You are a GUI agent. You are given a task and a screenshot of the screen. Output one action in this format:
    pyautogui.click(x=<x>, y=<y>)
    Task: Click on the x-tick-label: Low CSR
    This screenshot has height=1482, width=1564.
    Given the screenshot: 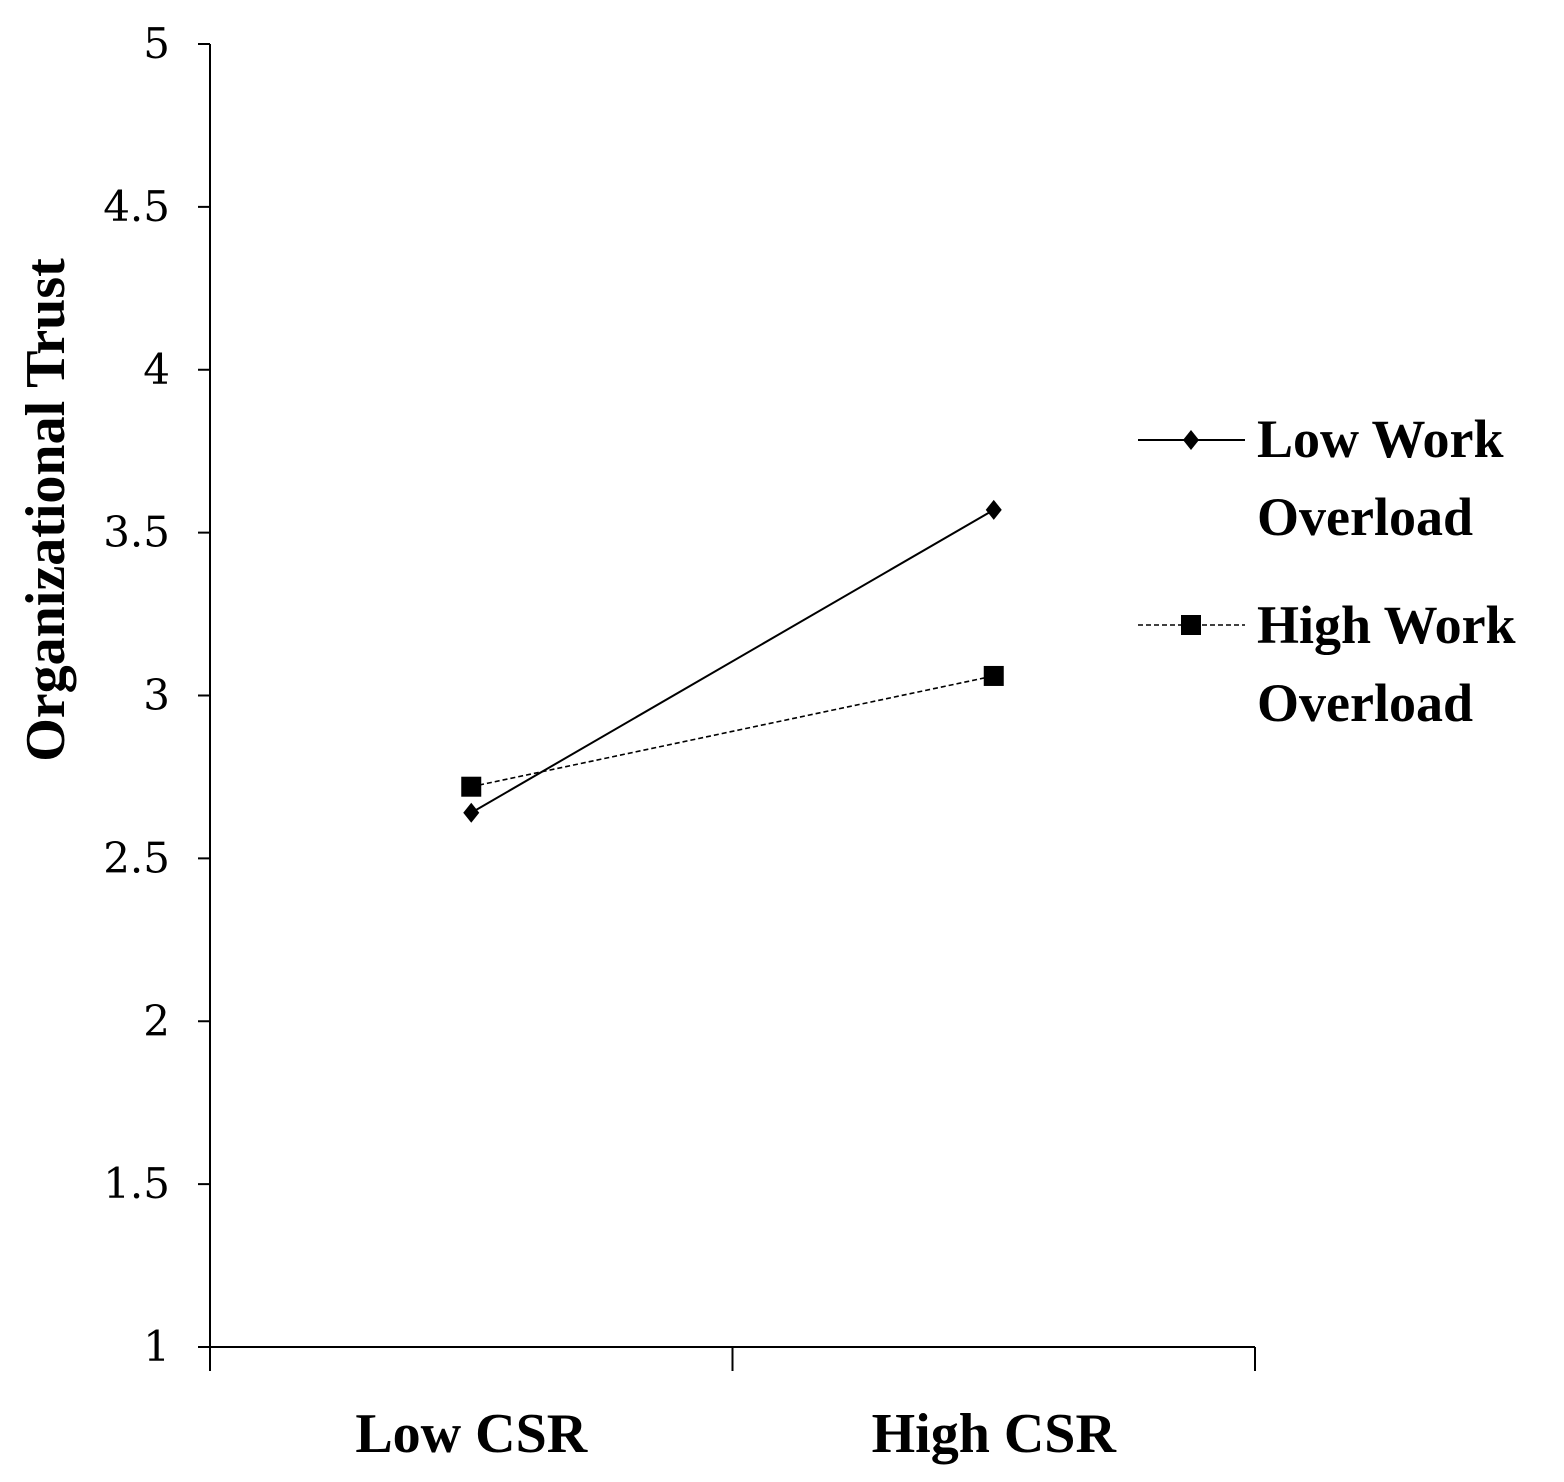 What is the action you would take?
    pyautogui.click(x=471, y=1434)
    